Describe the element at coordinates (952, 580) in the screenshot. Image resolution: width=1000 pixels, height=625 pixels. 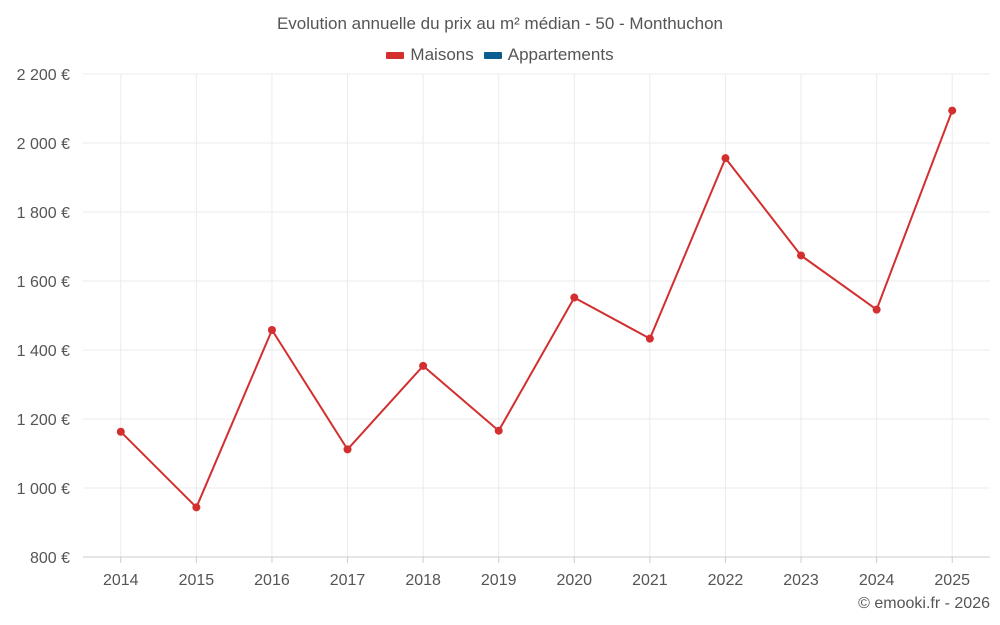
I see `x-tick-label: 2025` at that location.